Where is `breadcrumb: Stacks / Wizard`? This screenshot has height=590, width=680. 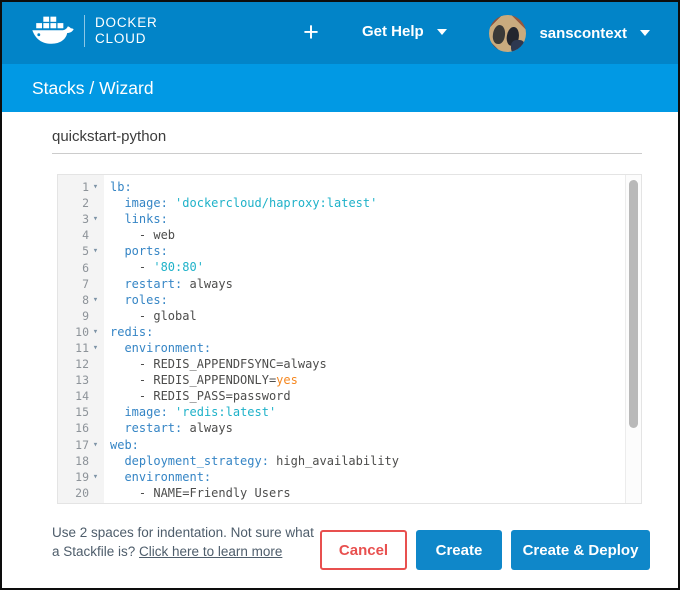
breadcrumb: Stacks / Wizard is located at coordinates (93, 87).